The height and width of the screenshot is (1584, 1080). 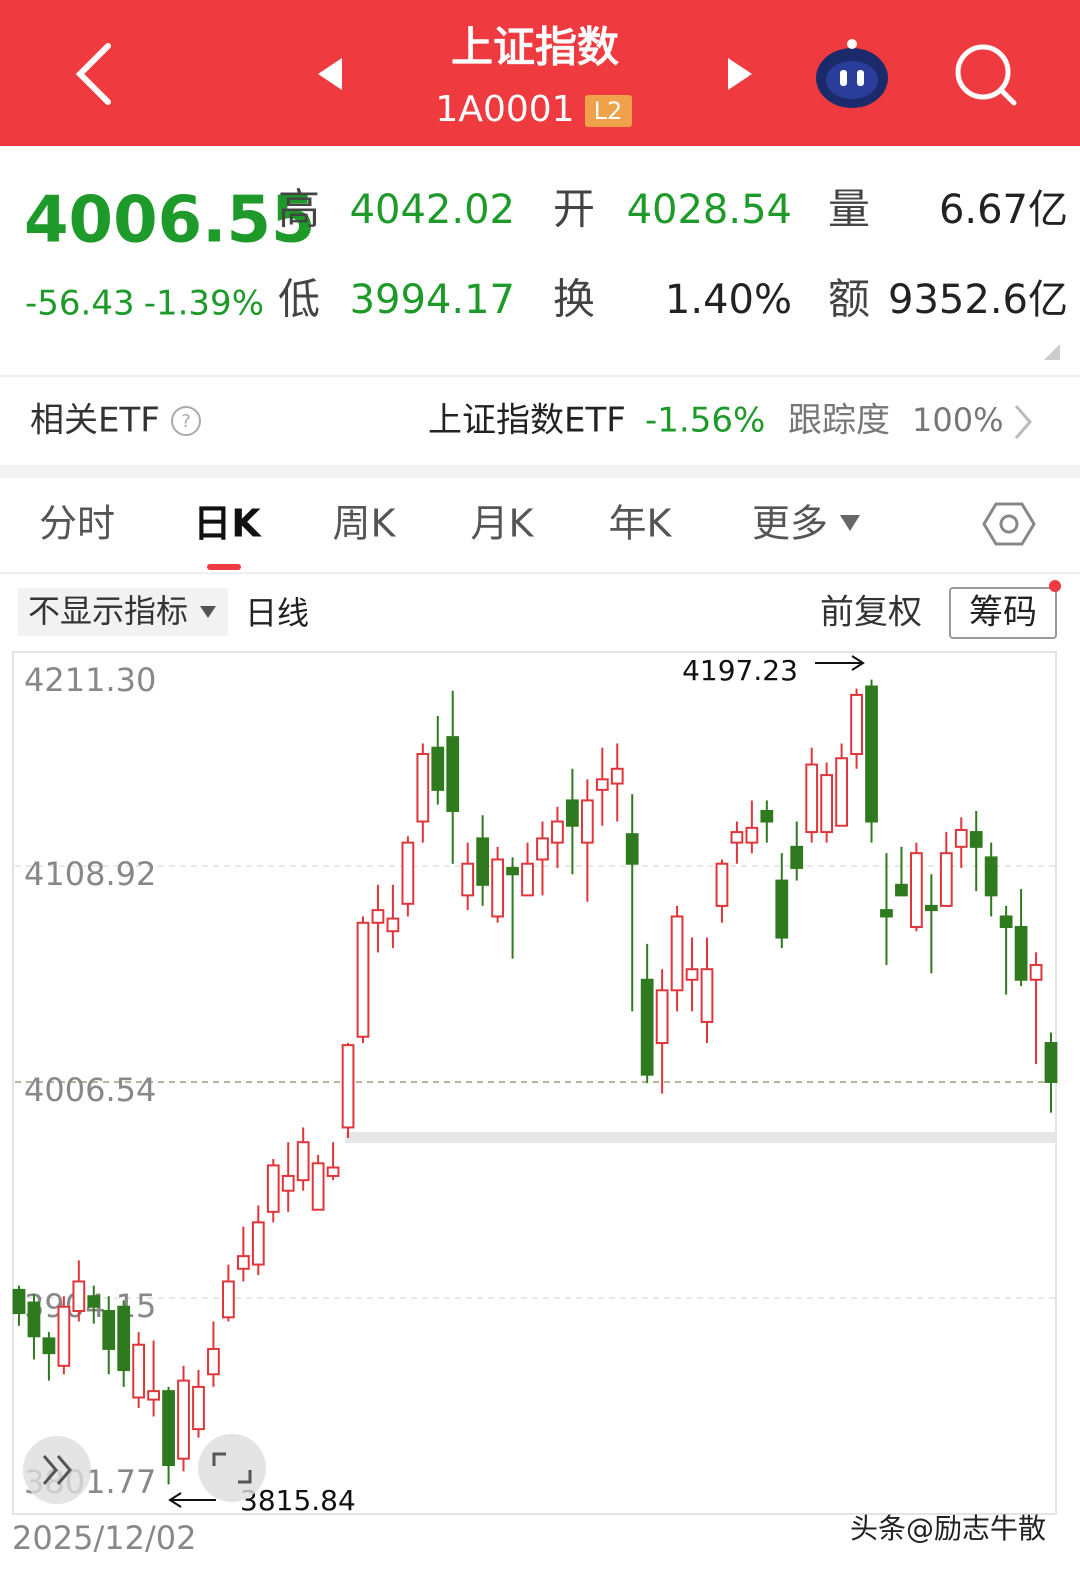 What do you see at coordinates (1052, 352) in the screenshot?
I see `corner-mark` at bounding box center [1052, 352].